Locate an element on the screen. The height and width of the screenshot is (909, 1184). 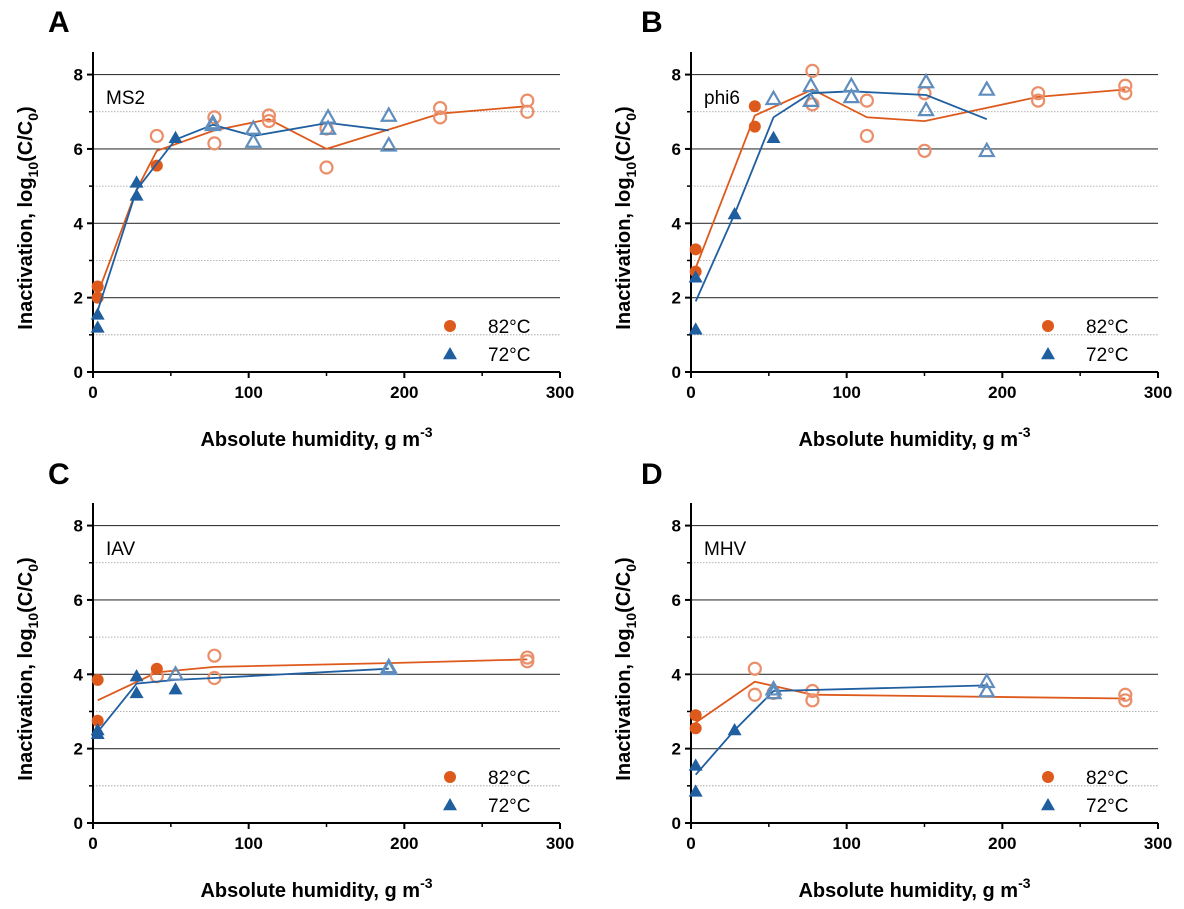
virus-label: MS2 is located at coordinates (125, 98).